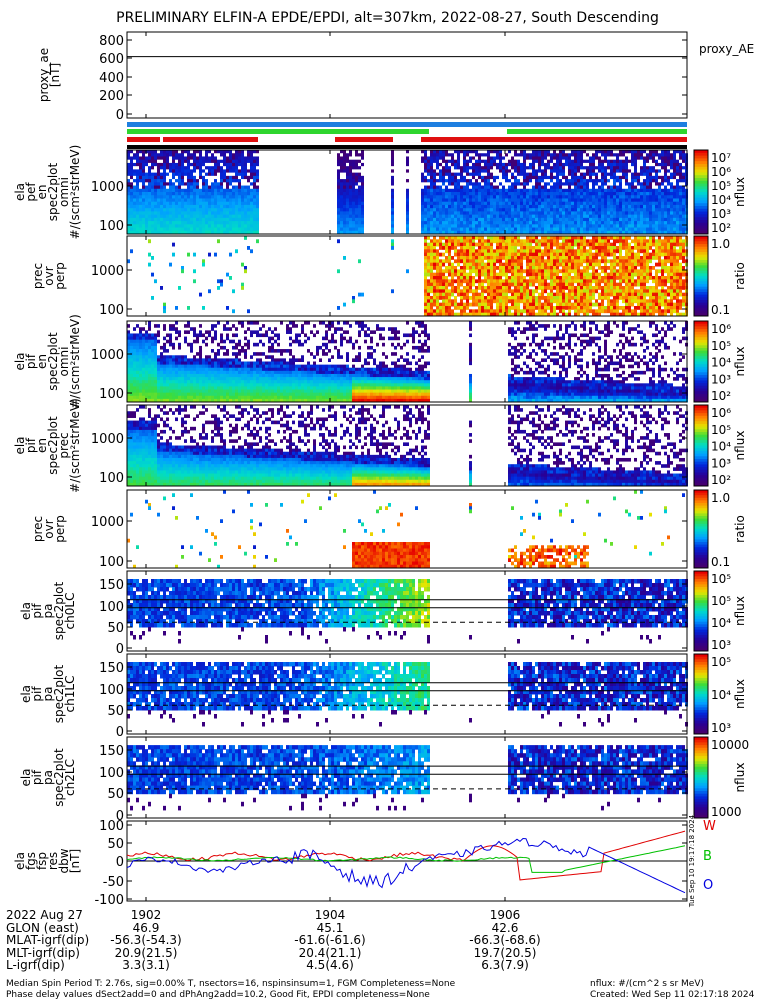  Describe the element at coordinates (406, 859) in the screenshot. I see `fgs-series-B` at that location.